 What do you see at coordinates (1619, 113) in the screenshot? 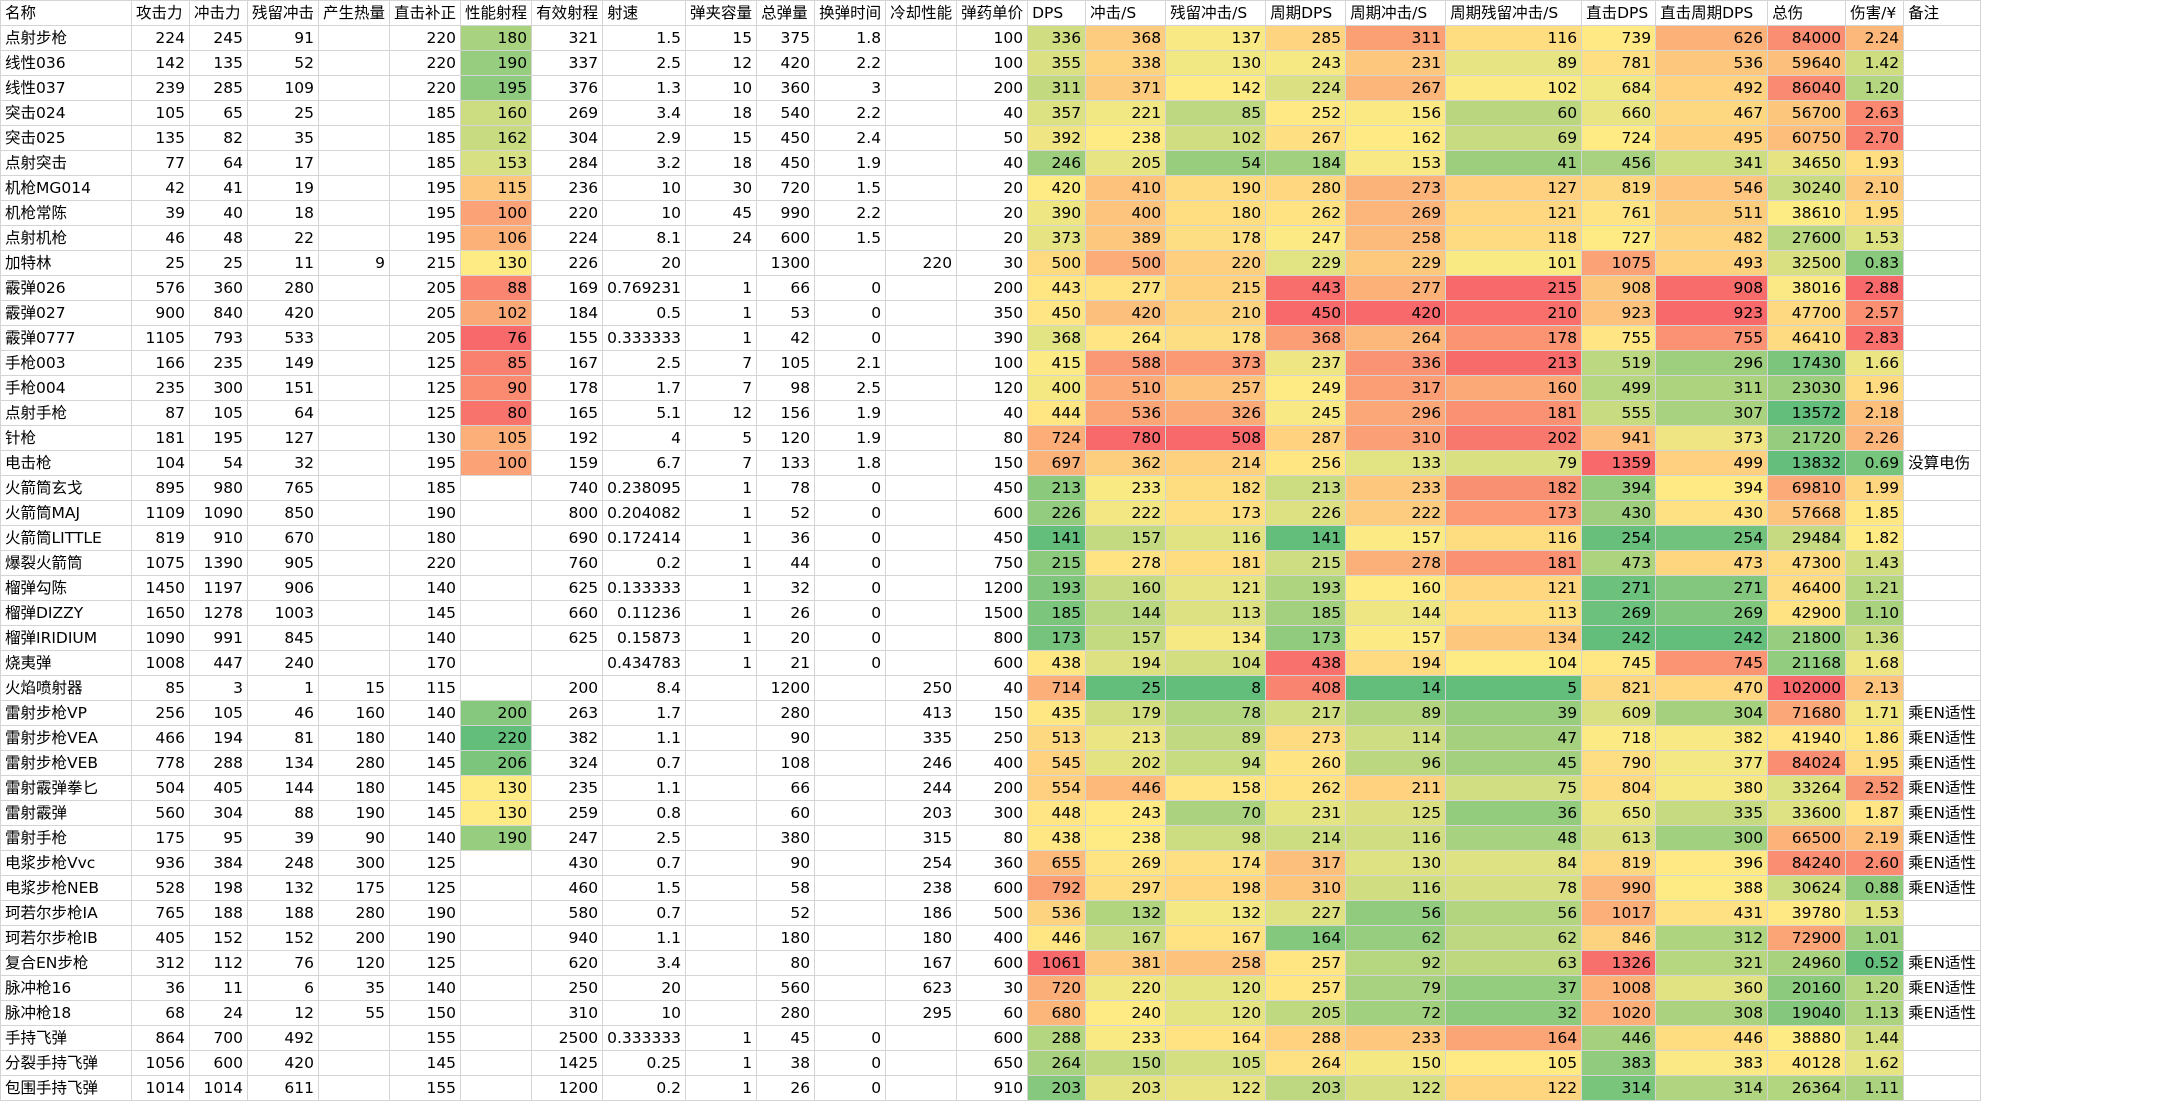
I see `table-cell: 660` at bounding box center [1619, 113].